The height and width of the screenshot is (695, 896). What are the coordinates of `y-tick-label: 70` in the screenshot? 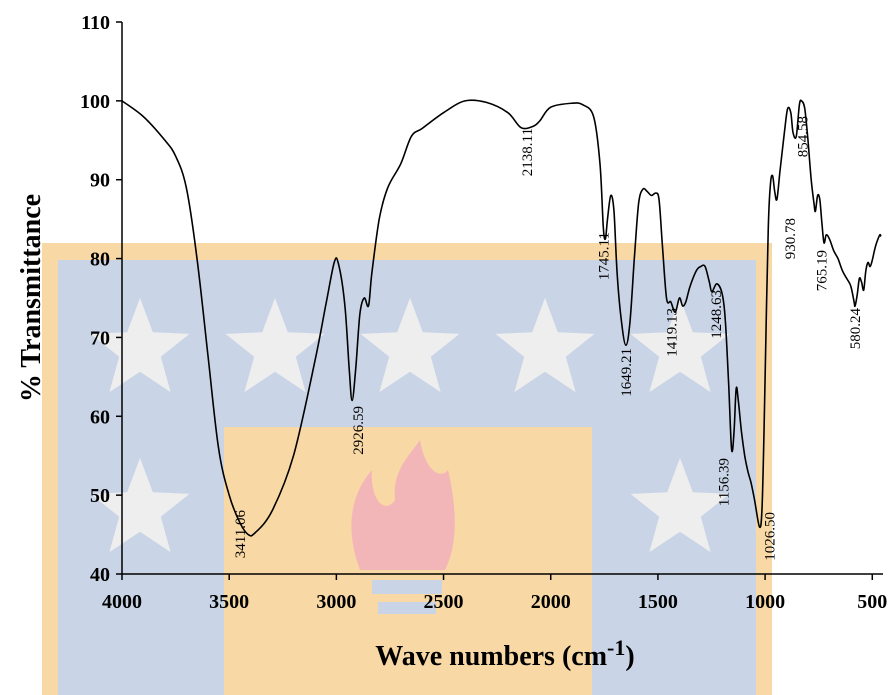 It's located at (100, 338).